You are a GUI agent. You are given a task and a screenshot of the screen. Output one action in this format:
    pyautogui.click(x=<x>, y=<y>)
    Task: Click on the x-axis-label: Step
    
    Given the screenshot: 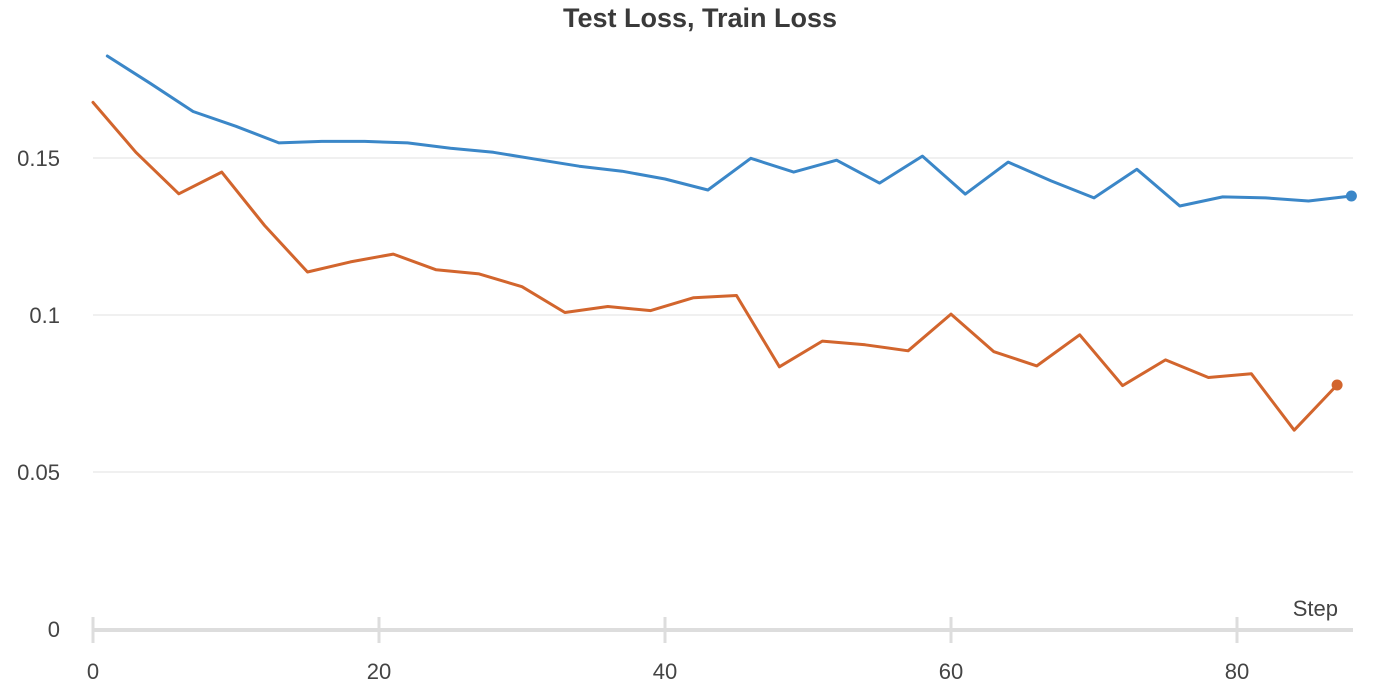 What is the action you would take?
    pyautogui.click(x=1315, y=608)
    